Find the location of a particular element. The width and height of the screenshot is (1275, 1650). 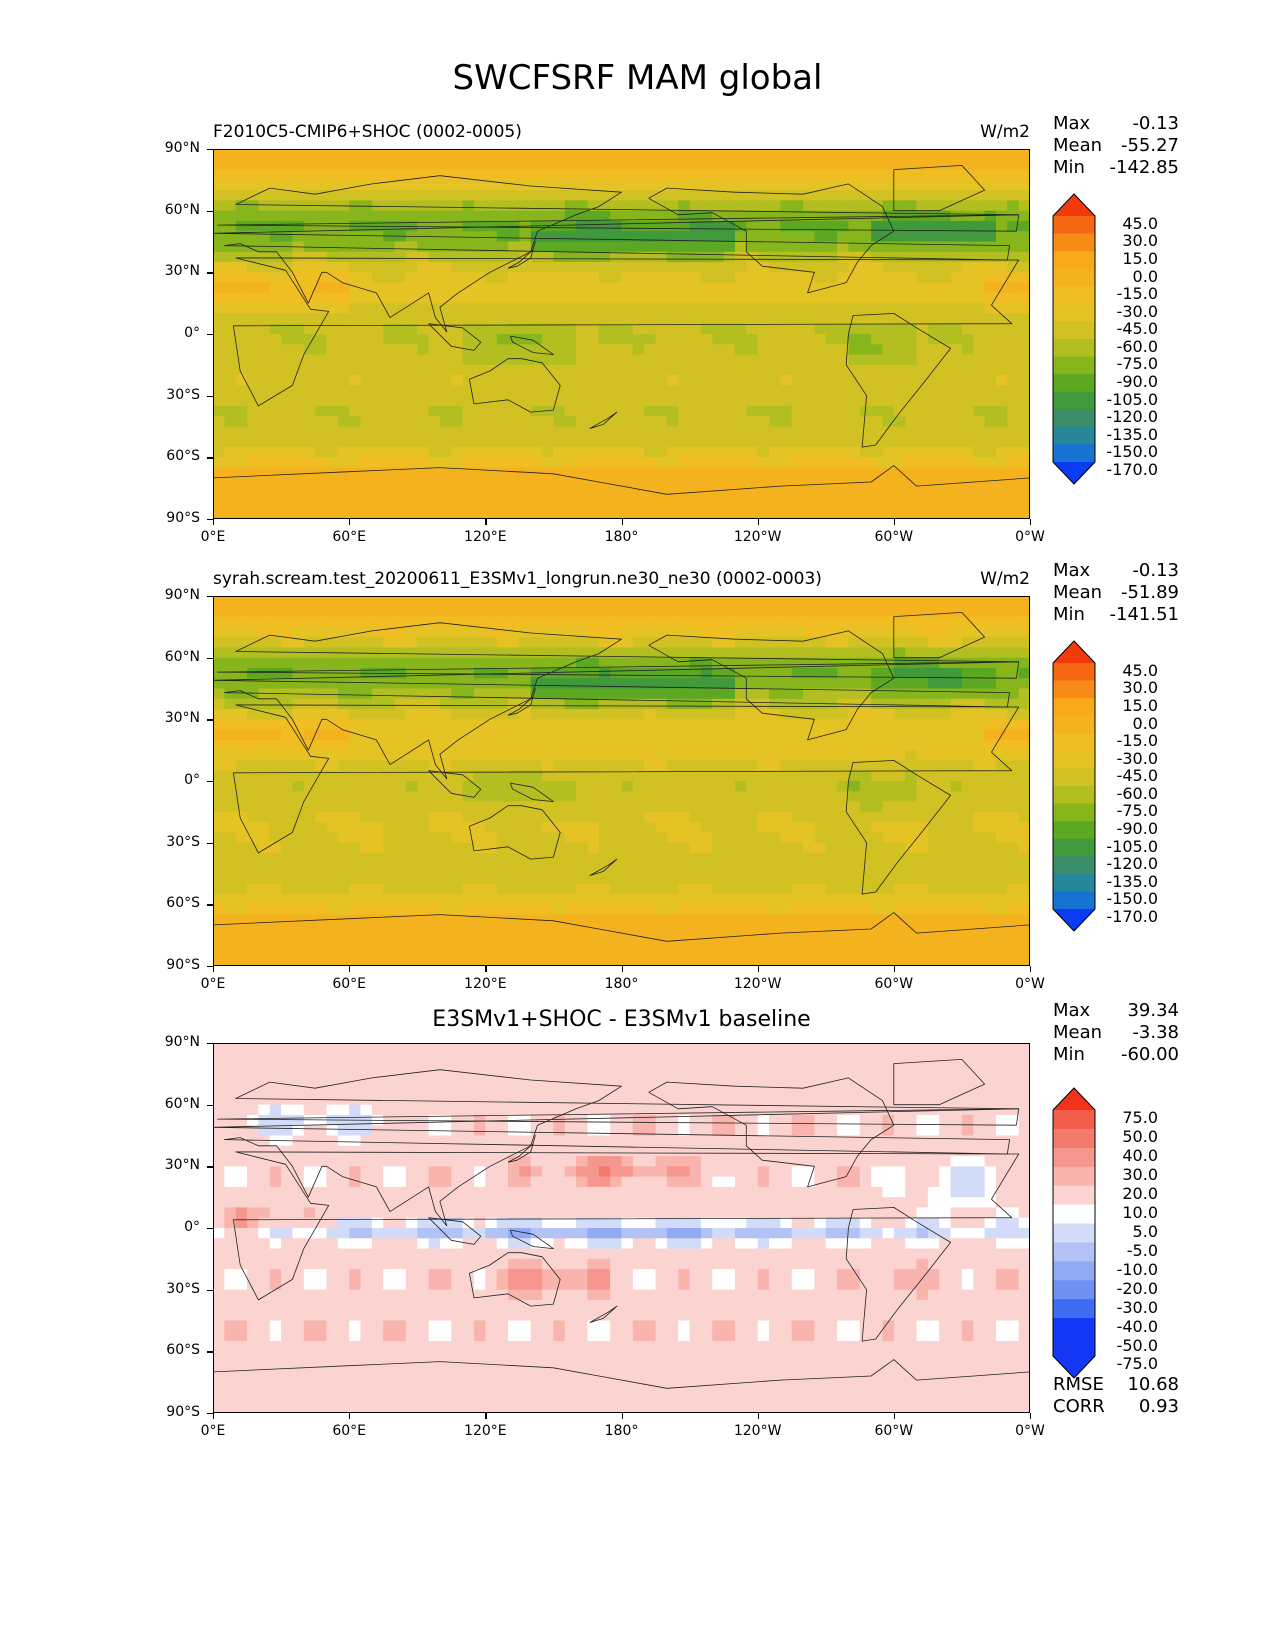

colorbar-label: 0.0 is located at coordinates (1145, 276).